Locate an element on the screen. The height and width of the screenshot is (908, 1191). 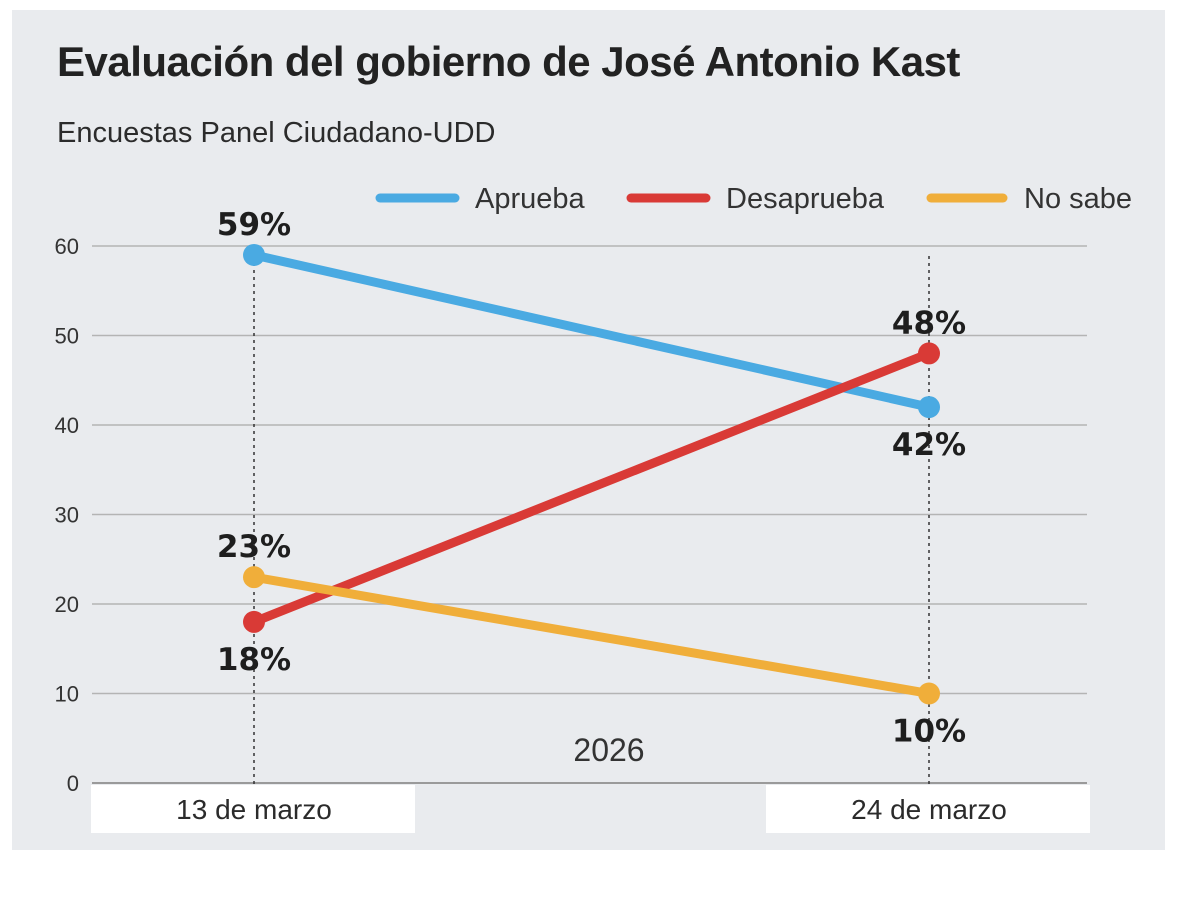
data-label-3-1: 23% is located at coordinates (254, 547).